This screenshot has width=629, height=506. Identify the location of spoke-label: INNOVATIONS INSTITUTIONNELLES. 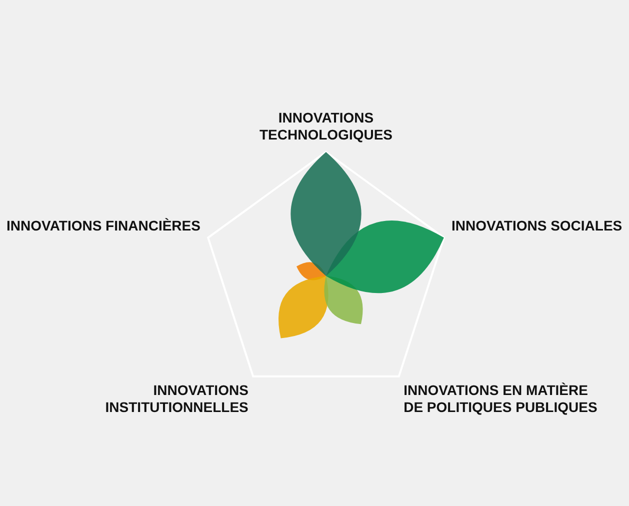
(176, 398).